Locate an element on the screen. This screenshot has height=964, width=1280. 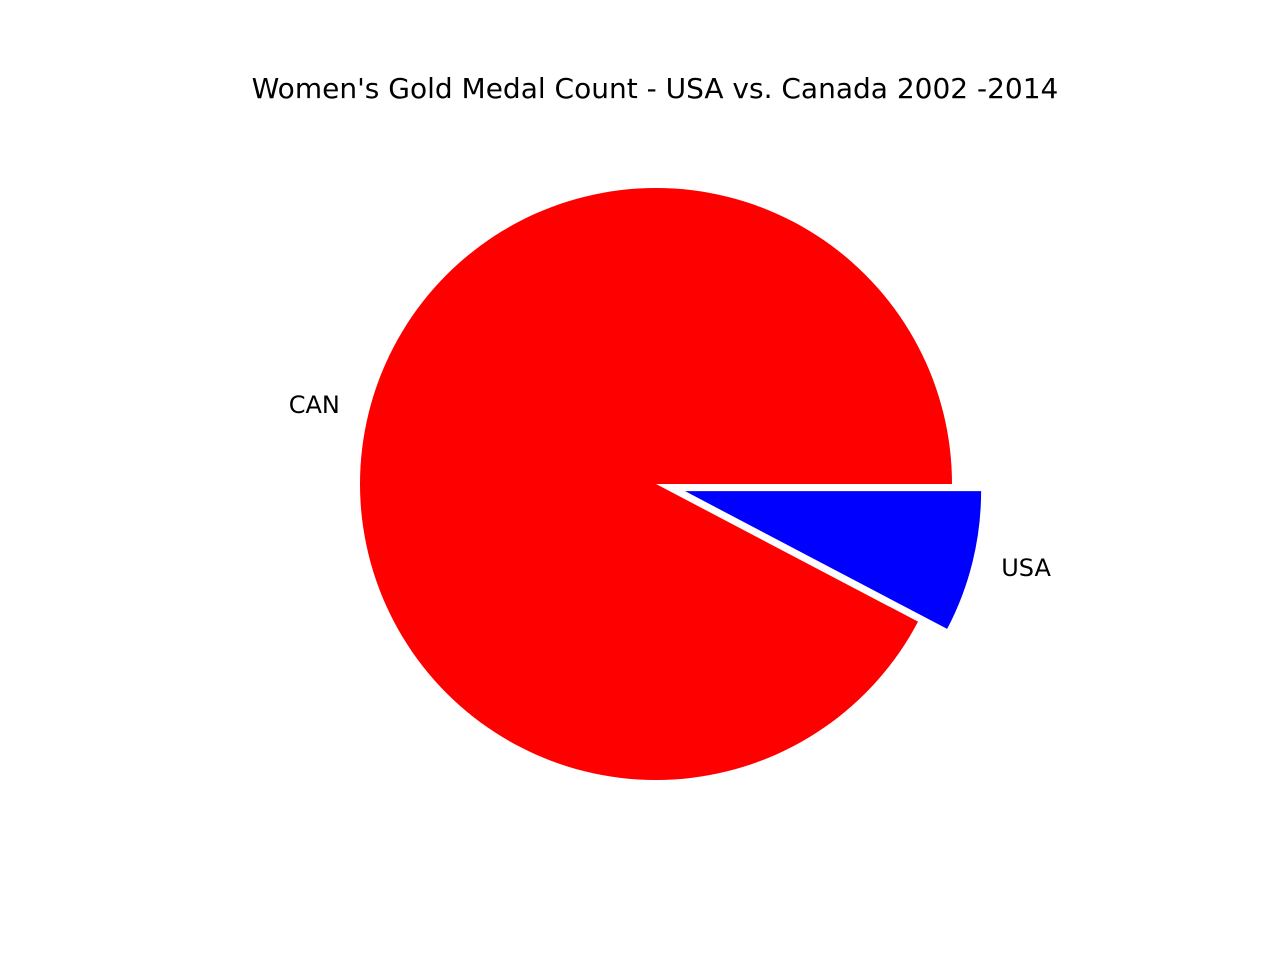
slice-label-can: CAN is located at coordinates (314, 405).